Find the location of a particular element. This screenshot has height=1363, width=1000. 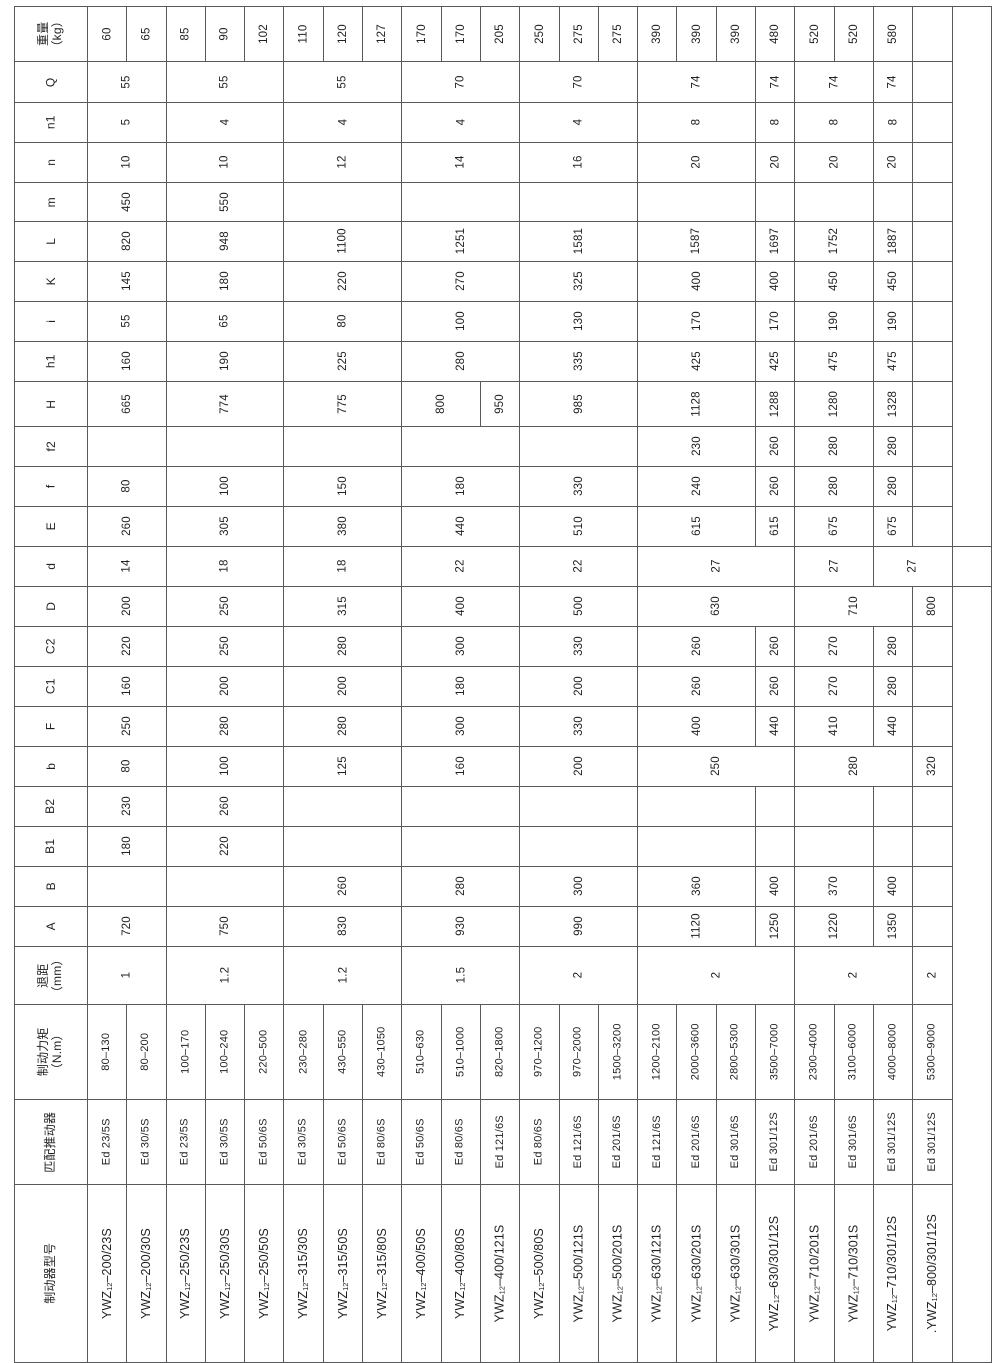

cell-i-9: 190 is located at coordinates (893, 321).